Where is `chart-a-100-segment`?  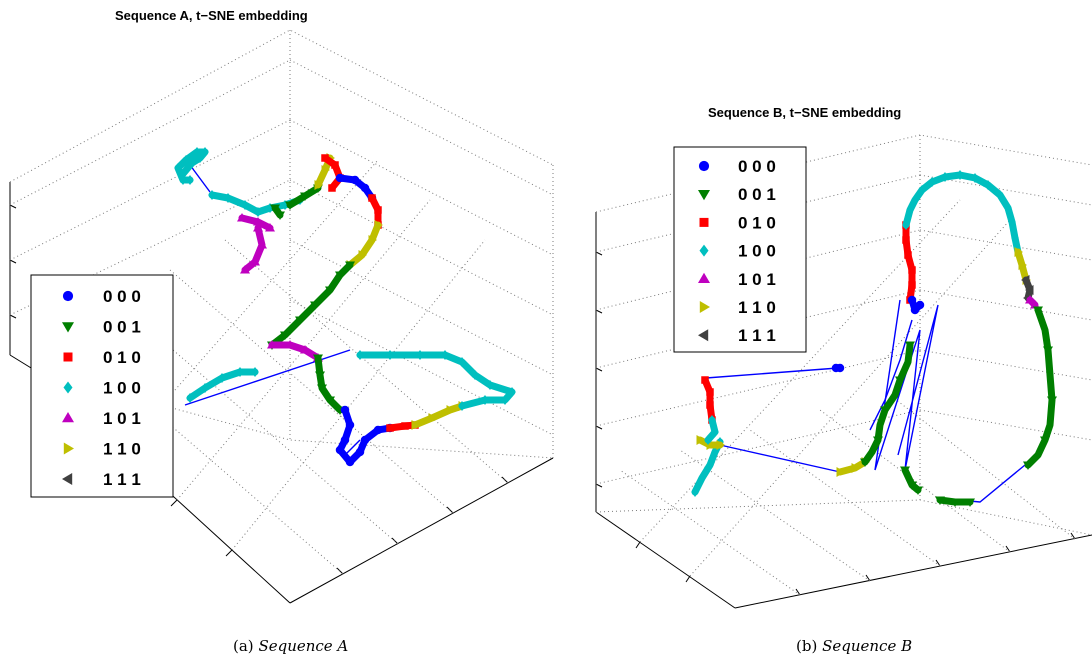 chart-a-100-segment is located at coordinates (436, 380).